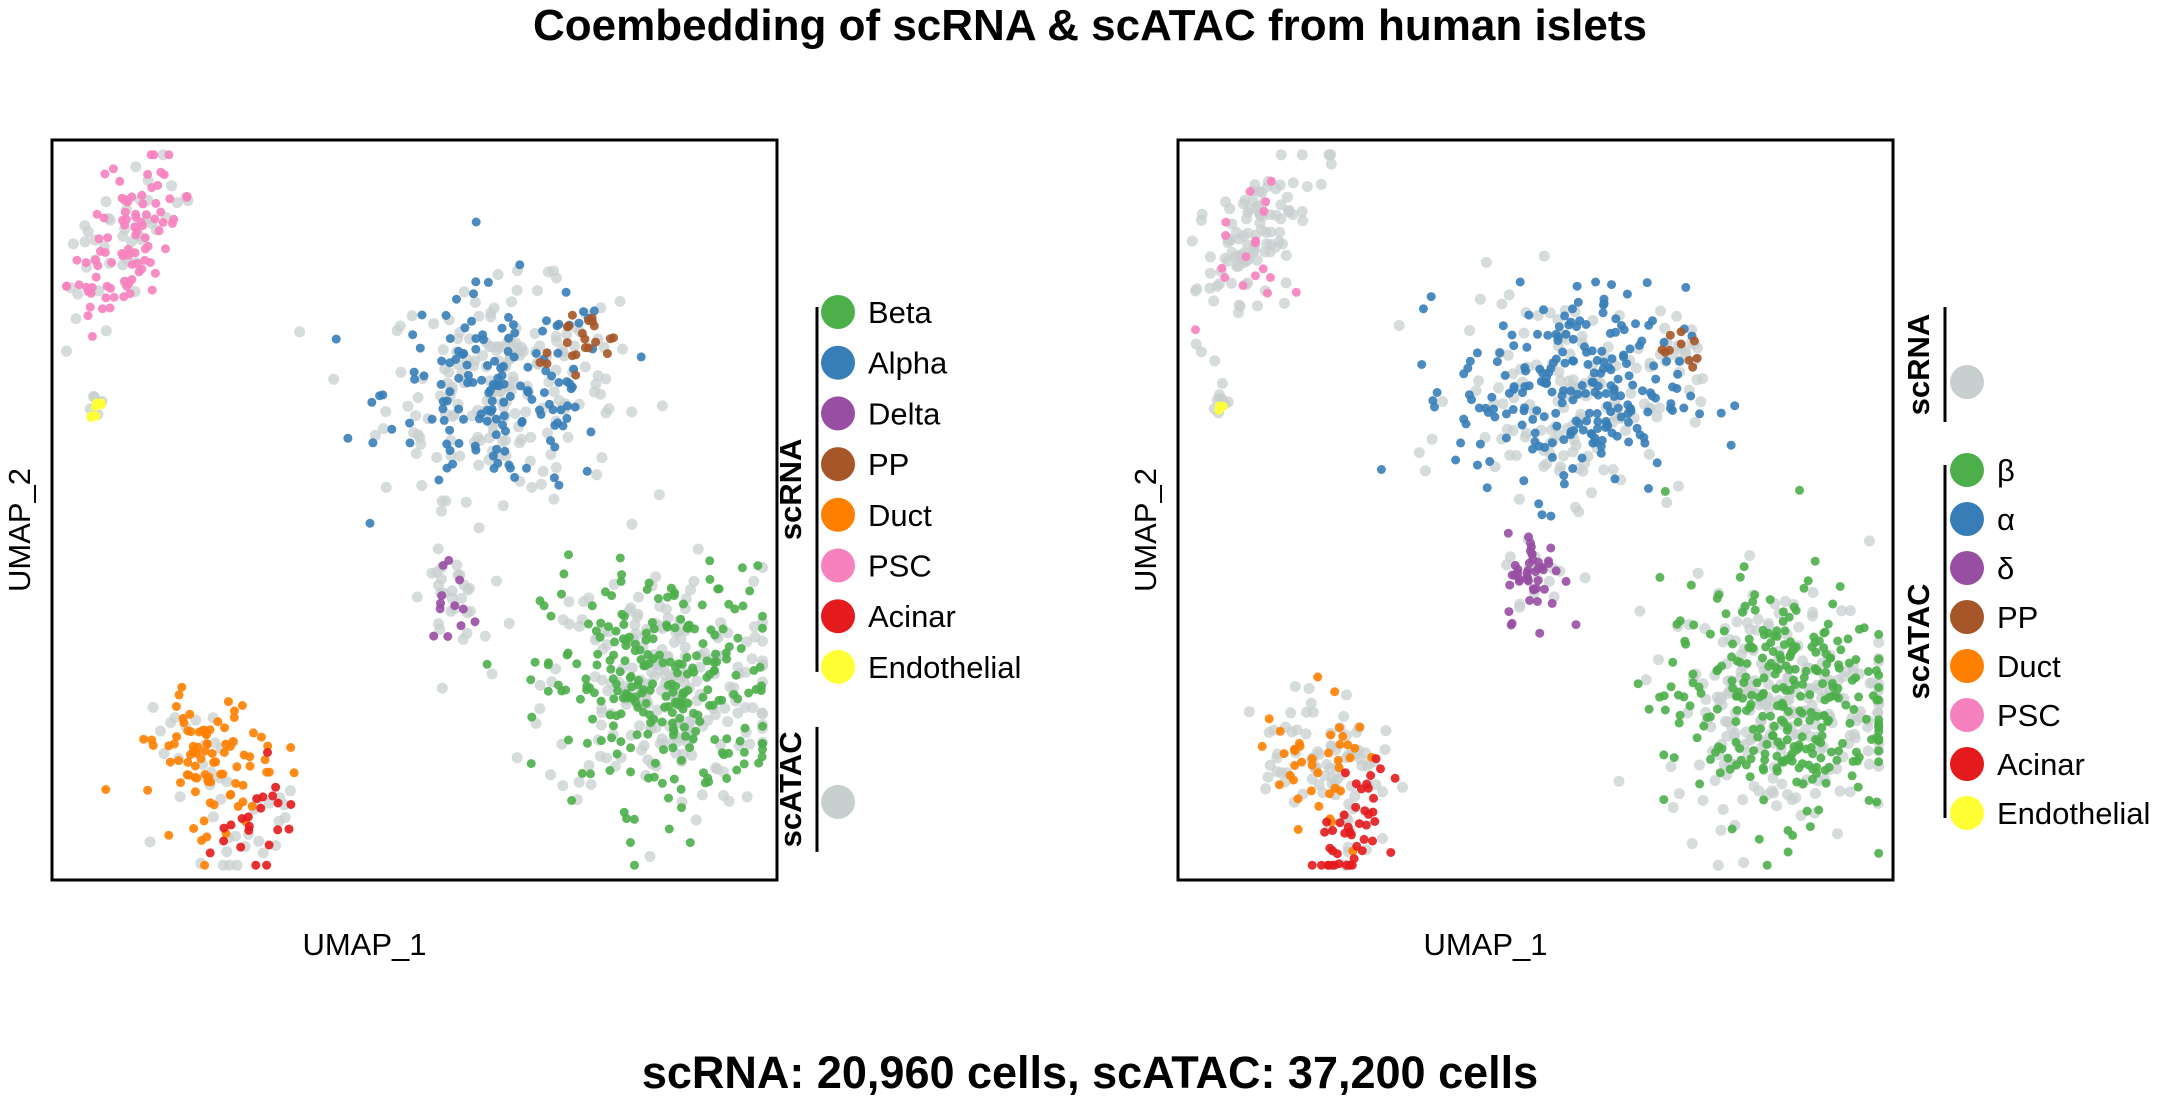  Describe the element at coordinates (1967, 764) in the screenshot. I see `legend-swatch-acinar` at that location.